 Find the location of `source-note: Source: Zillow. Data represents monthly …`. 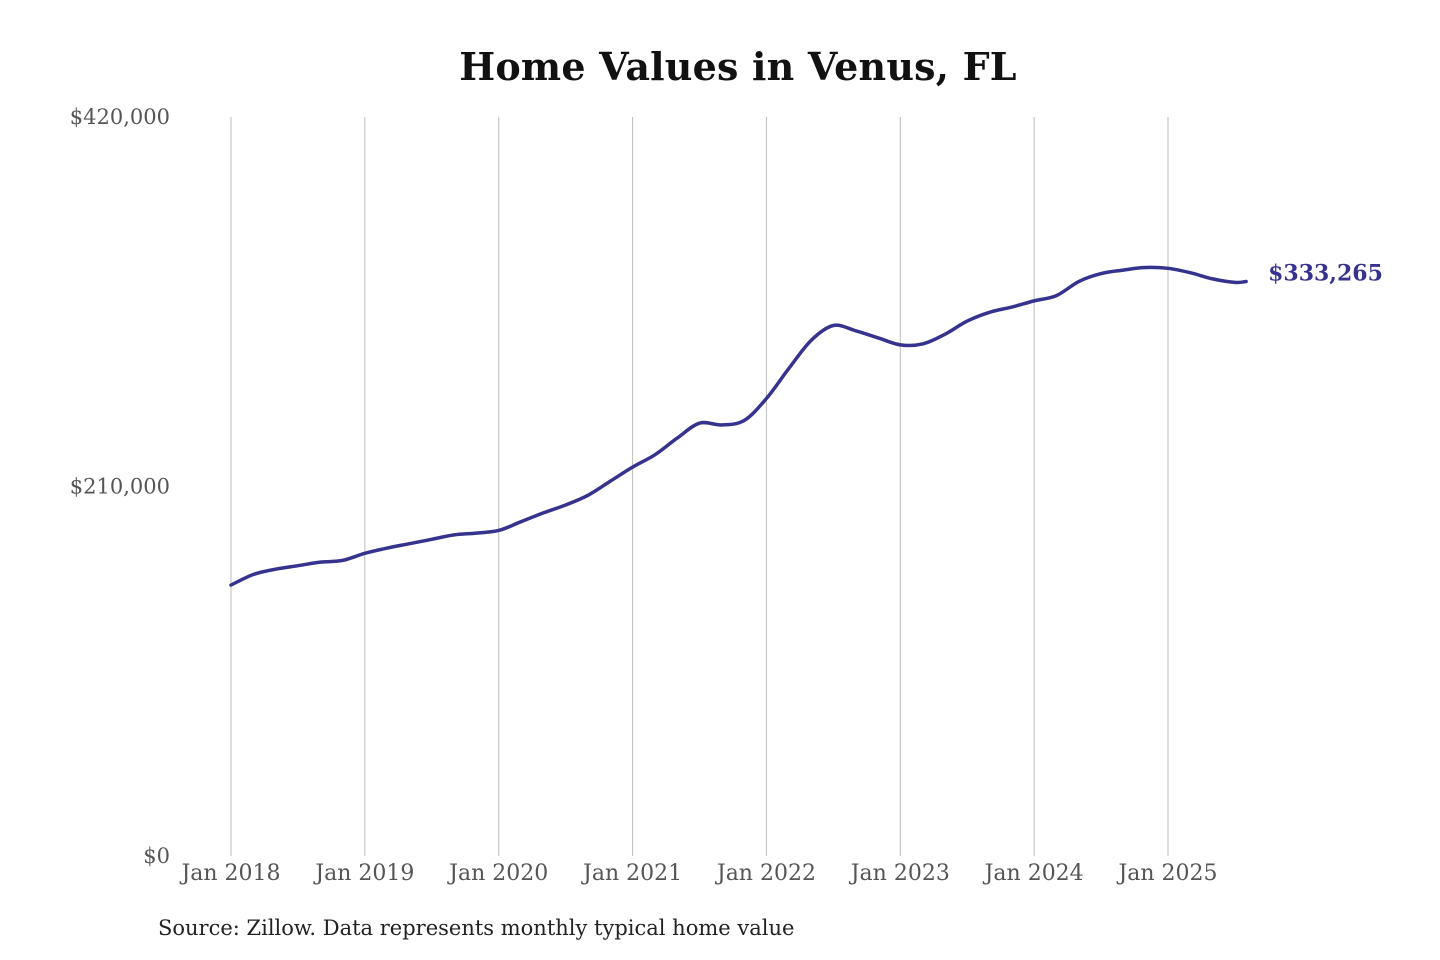

source-note: Source: Zillow. Data represents monthly … is located at coordinates (476, 928).